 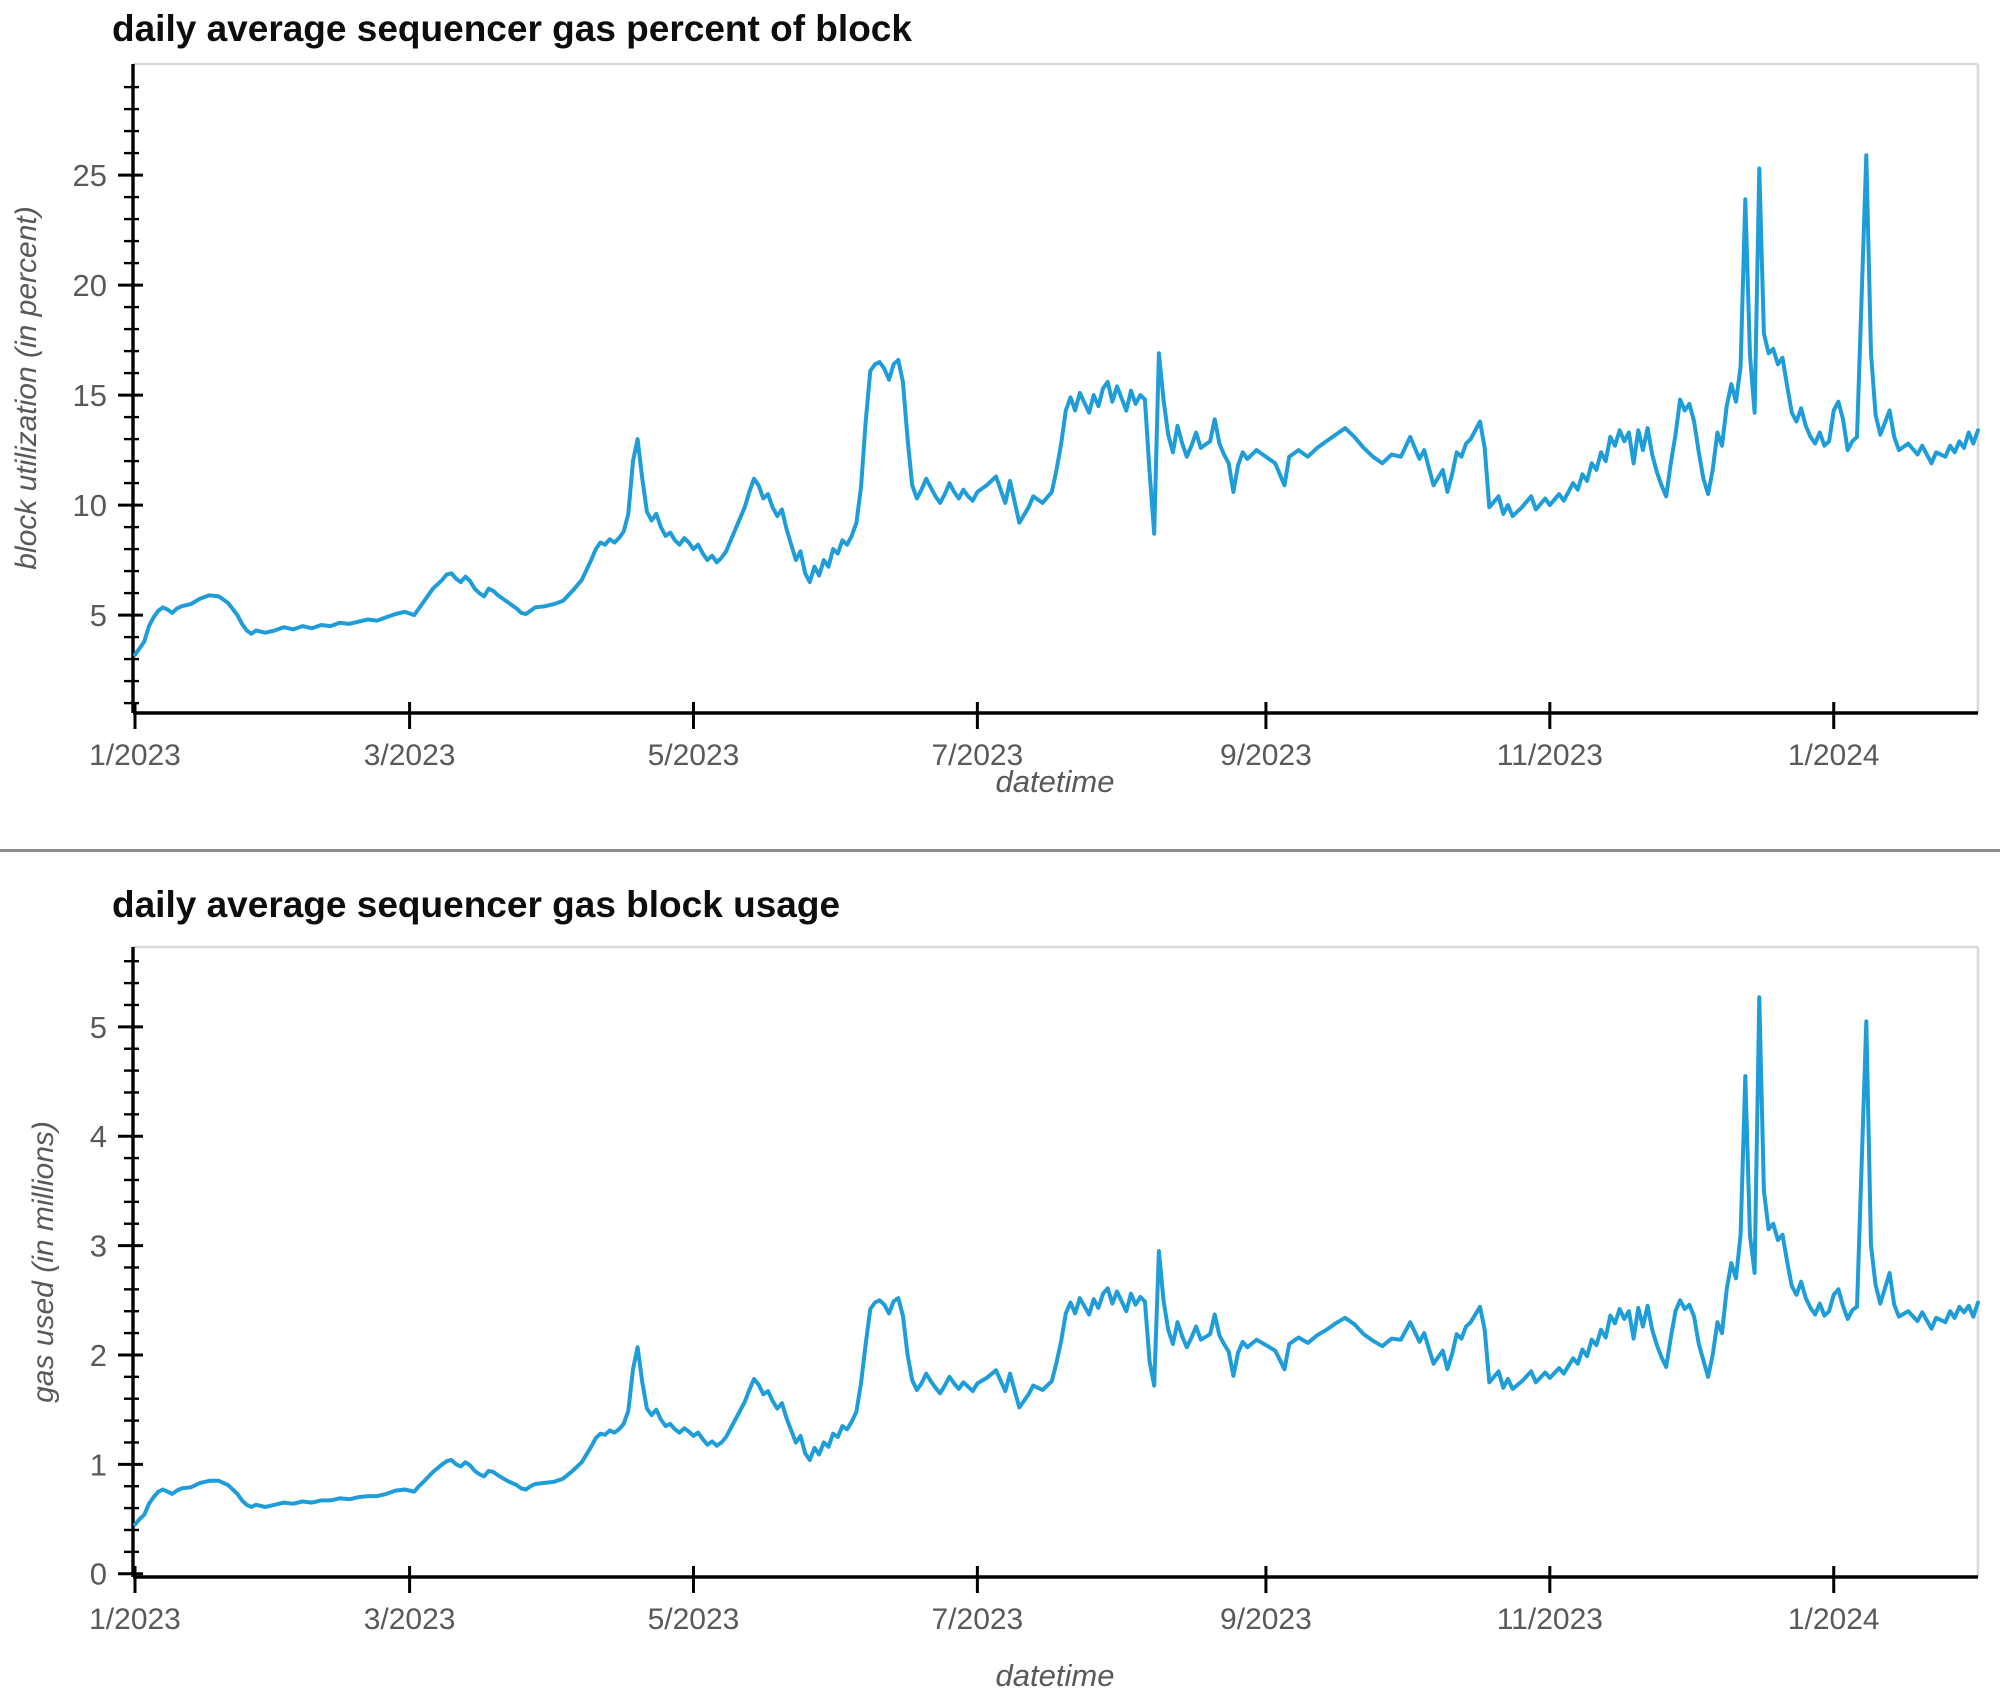 What do you see at coordinates (1055, 781) in the screenshot?
I see `x-axis-label-datetime-top: datetime` at bounding box center [1055, 781].